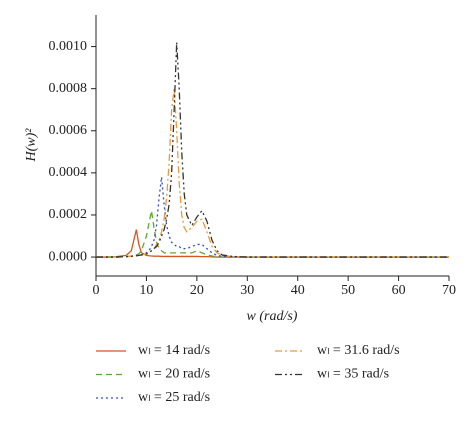 Image resolution: width=474 pixels, height=423 pixels. I want to click on legend-label: wₗ = 25 rad/s, so click(174, 397).